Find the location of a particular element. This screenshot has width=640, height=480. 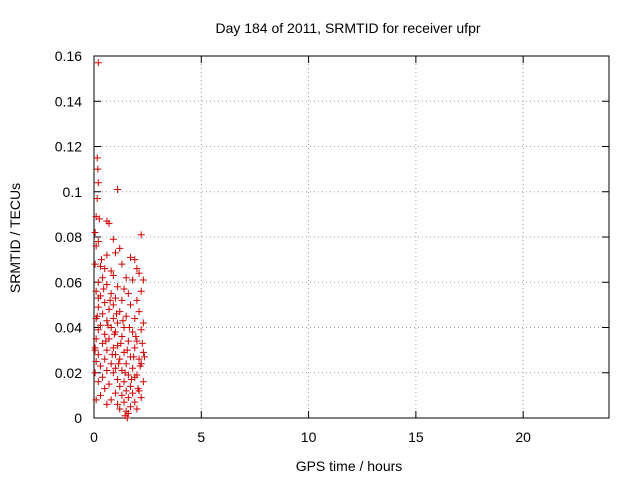

x-tick-label: 10 is located at coordinates (309, 437).